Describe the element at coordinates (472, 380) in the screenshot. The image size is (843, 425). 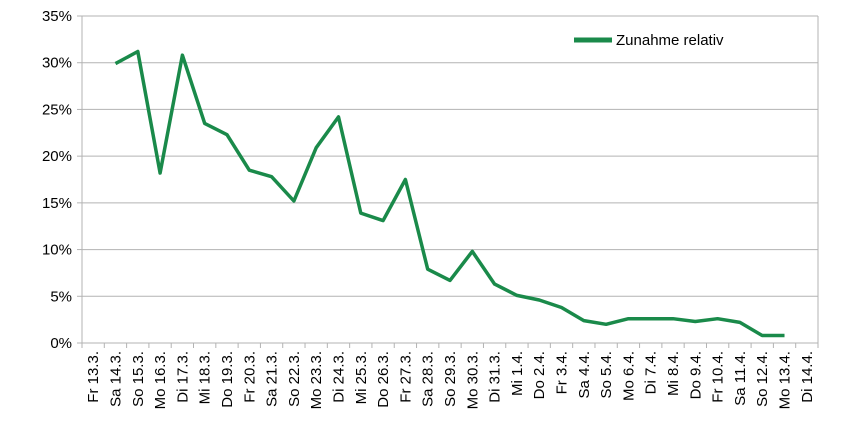
I see `x-tick-label: Mo 30.3.` at that location.